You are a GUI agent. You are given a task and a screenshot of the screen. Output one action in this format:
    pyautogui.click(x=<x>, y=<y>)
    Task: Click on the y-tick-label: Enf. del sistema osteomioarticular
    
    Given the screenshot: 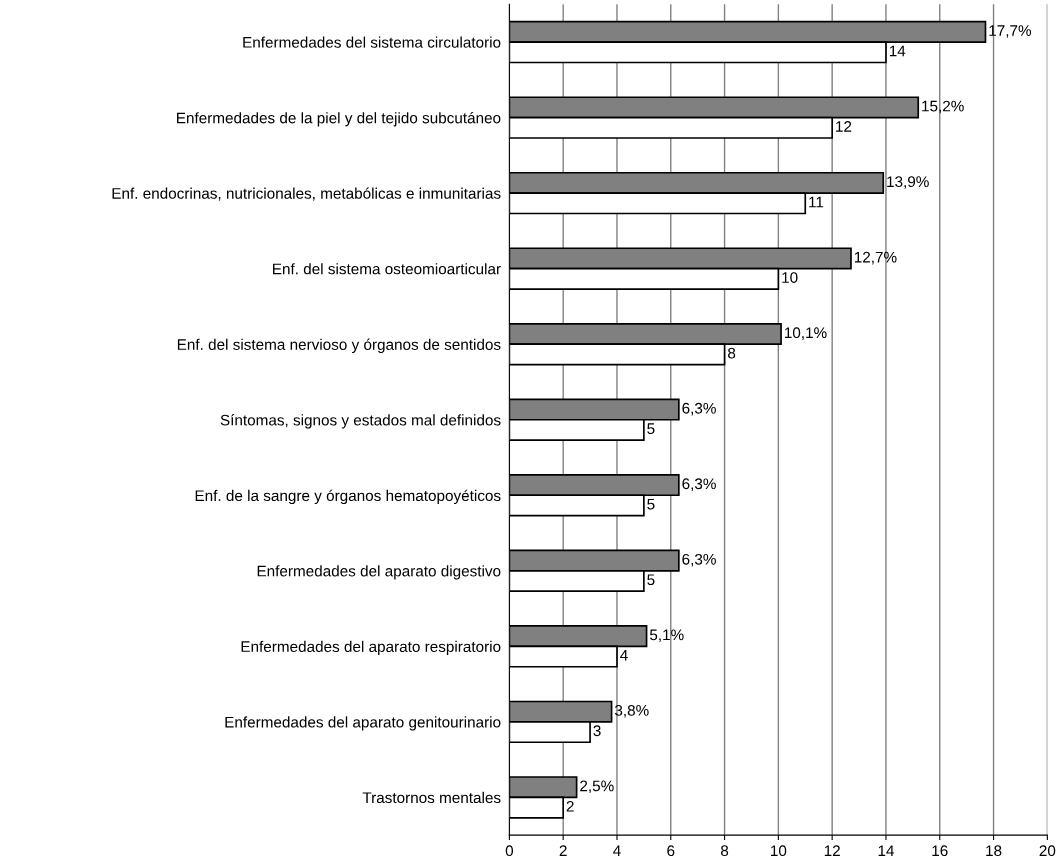 What is the action you would take?
    pyautogui.click(x=387, y=269)
    